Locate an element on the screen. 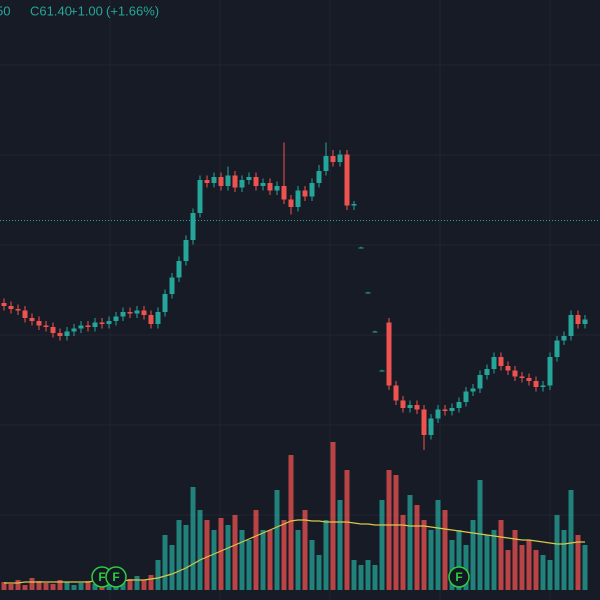 The width and height of the screenshot is (600, 600). legend-close: C61.40 is located at coordinates (51, 10).